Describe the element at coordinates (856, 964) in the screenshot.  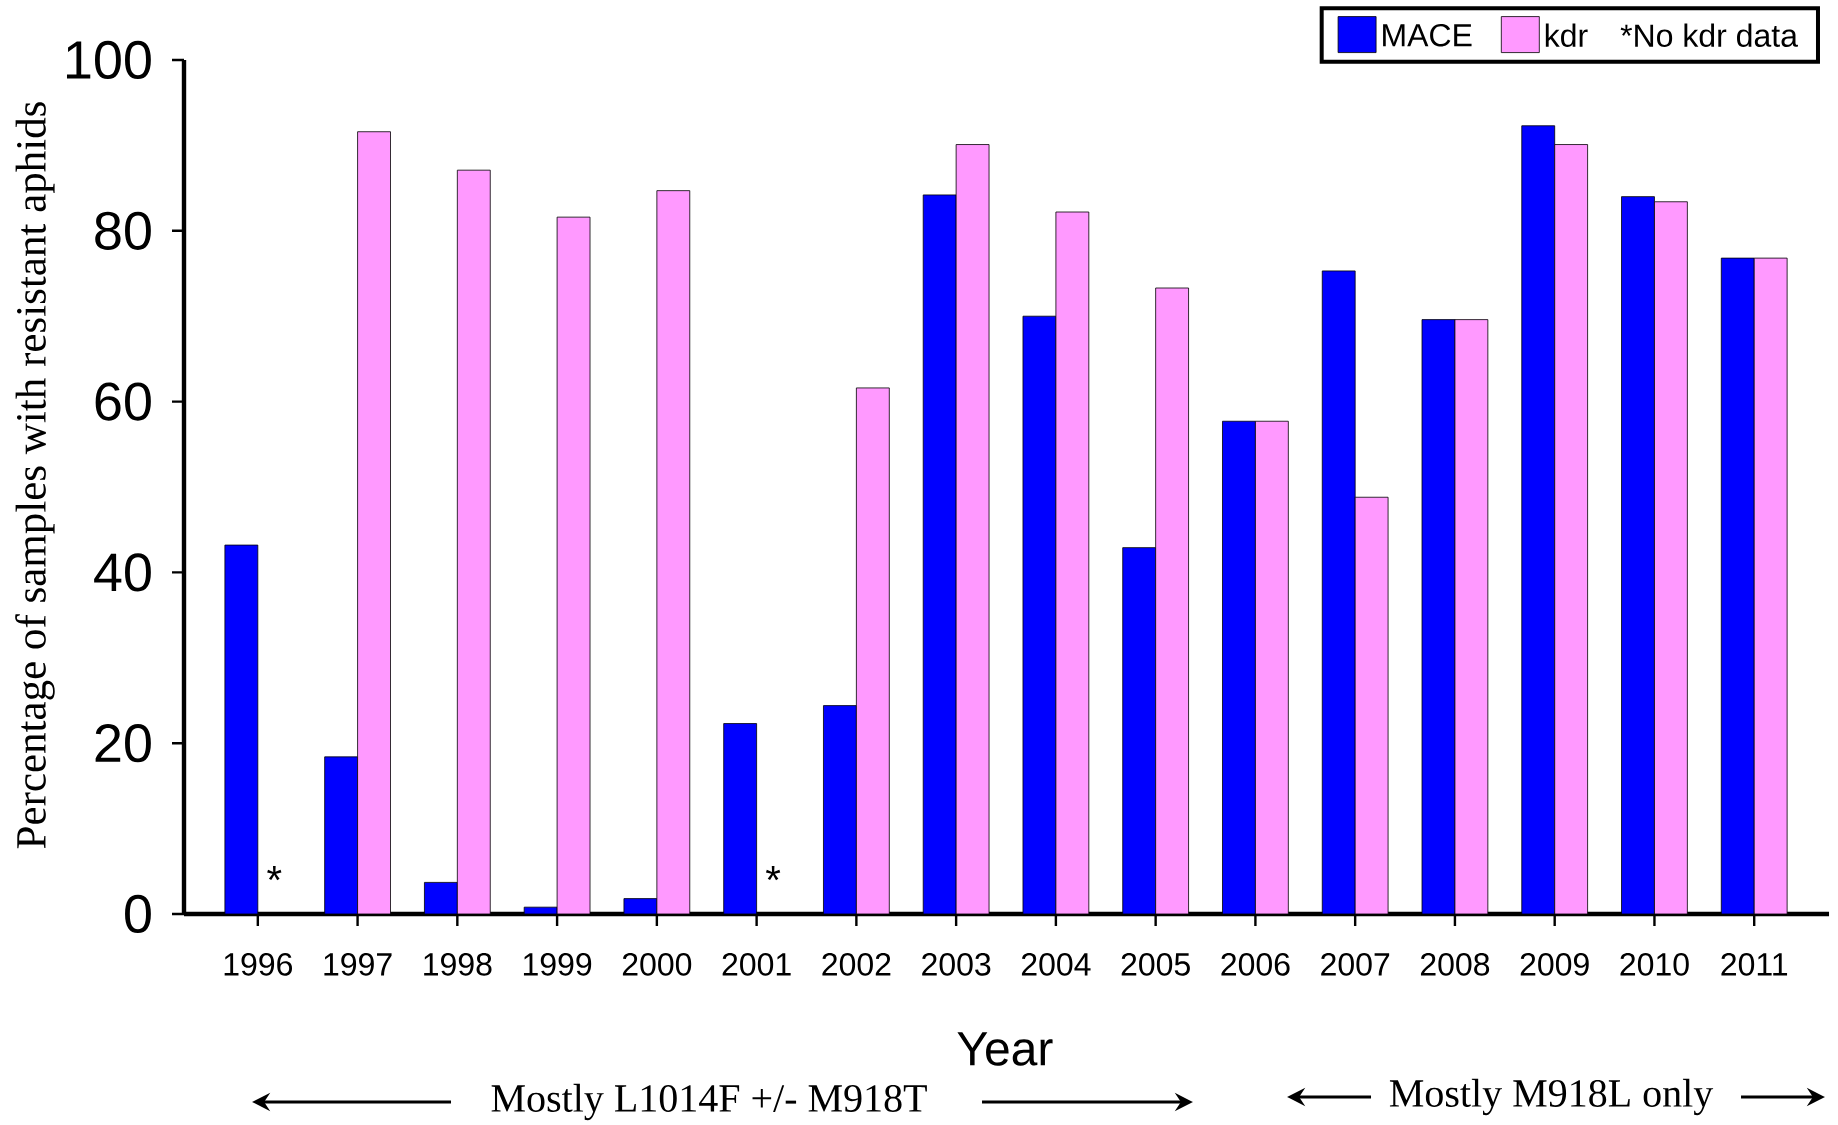
I see `x-tick-label: 2002` at that location.